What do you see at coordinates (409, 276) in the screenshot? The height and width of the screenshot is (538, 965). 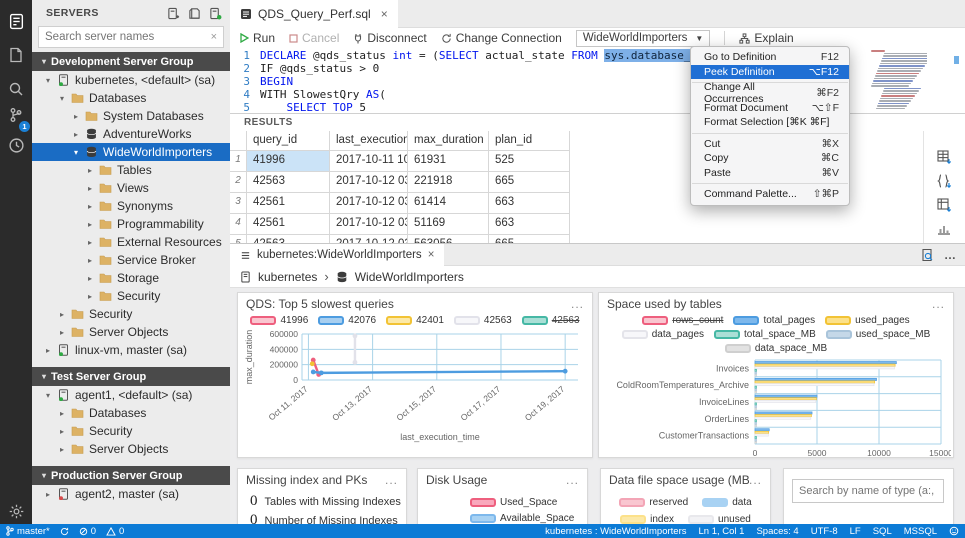 I see `breadcrumb-database: WideWorldImporters` at bounding box center [409, 276].